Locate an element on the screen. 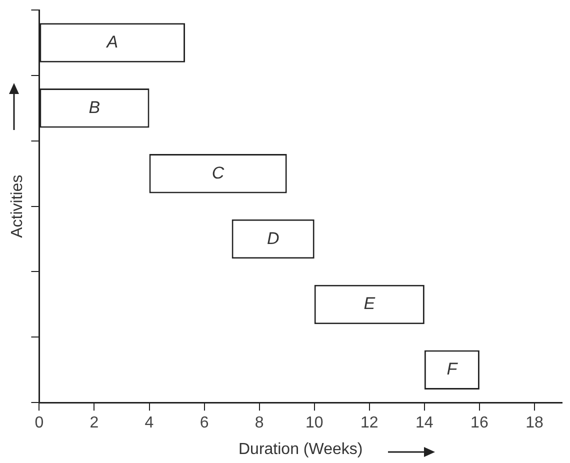  x-tick-label: 12 is located at coordinates (369, 423).